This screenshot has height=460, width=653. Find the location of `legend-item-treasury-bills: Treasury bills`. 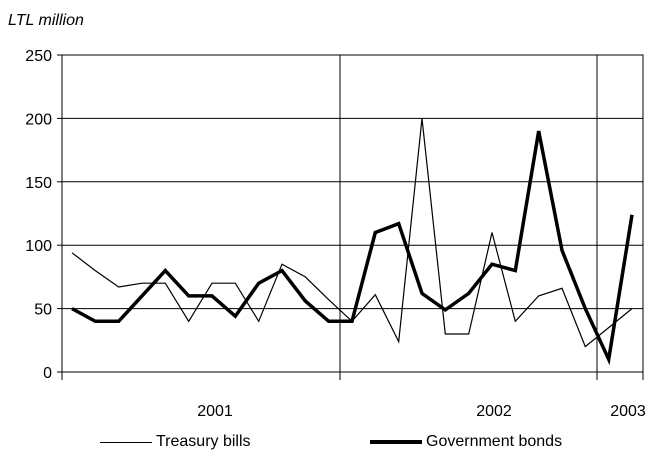

legend-item-treasury-bills: Treasury bills is located at coordinates (175, 442).